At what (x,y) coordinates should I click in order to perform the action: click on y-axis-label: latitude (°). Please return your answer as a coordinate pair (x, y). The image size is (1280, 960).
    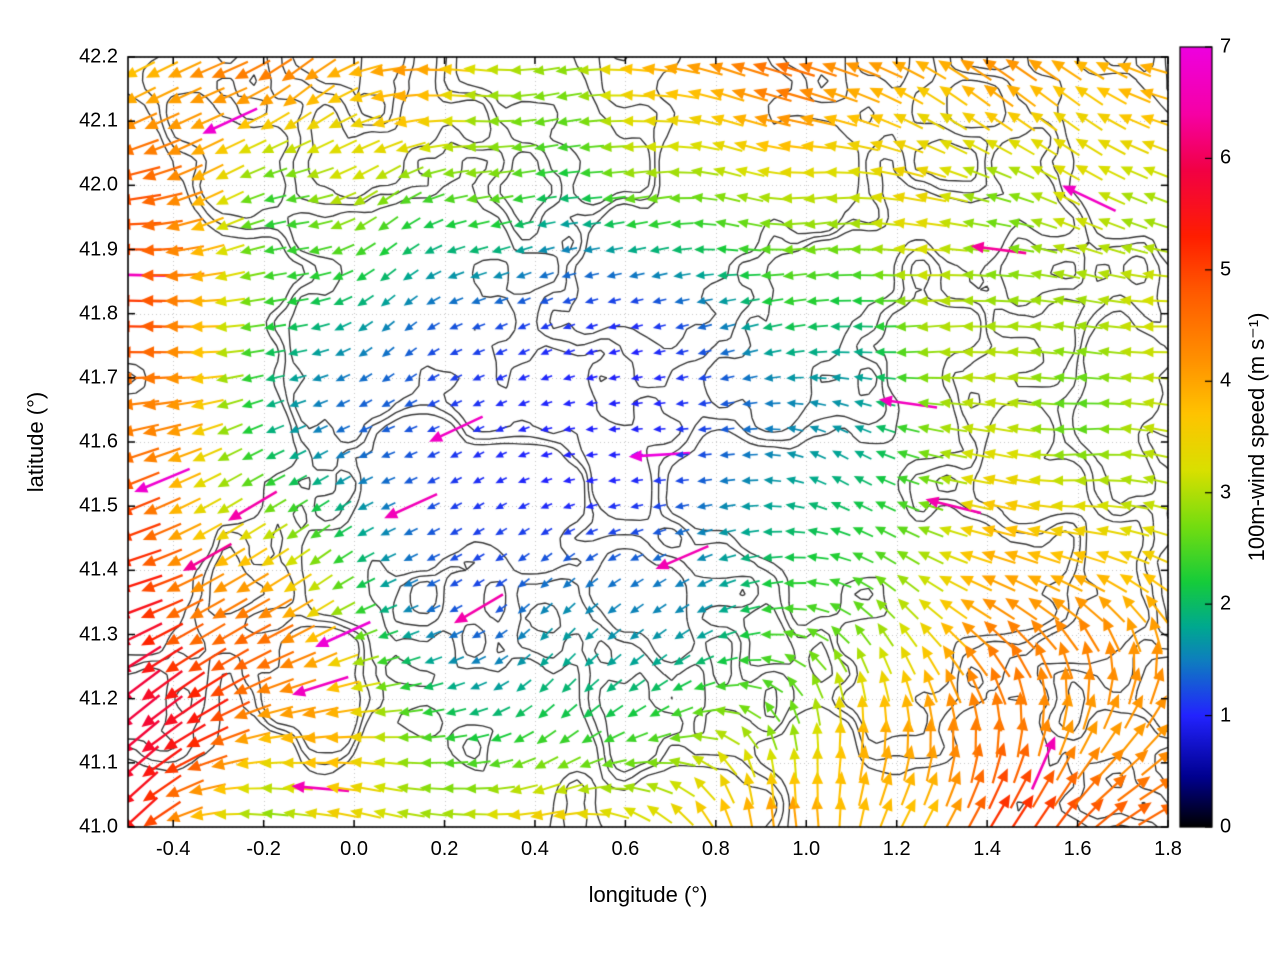
    Looking at the image, I should click on (35, 442).